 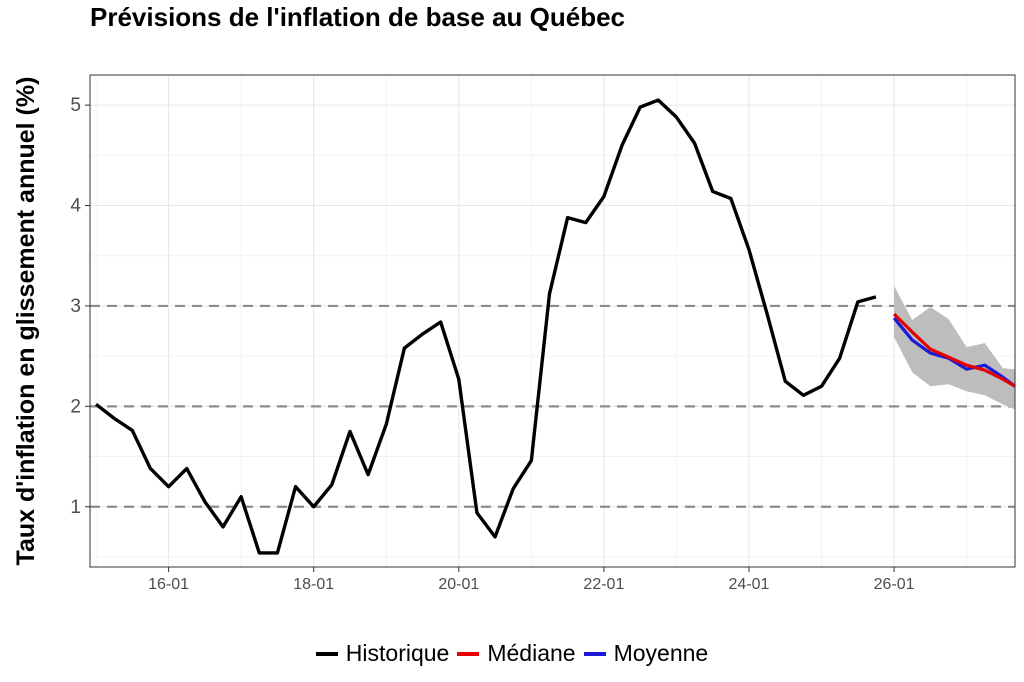 What do you see at coordinates (75, 306) in the screenshot?
I see `y-tick-label: 3` at bounding box center [75, 306].